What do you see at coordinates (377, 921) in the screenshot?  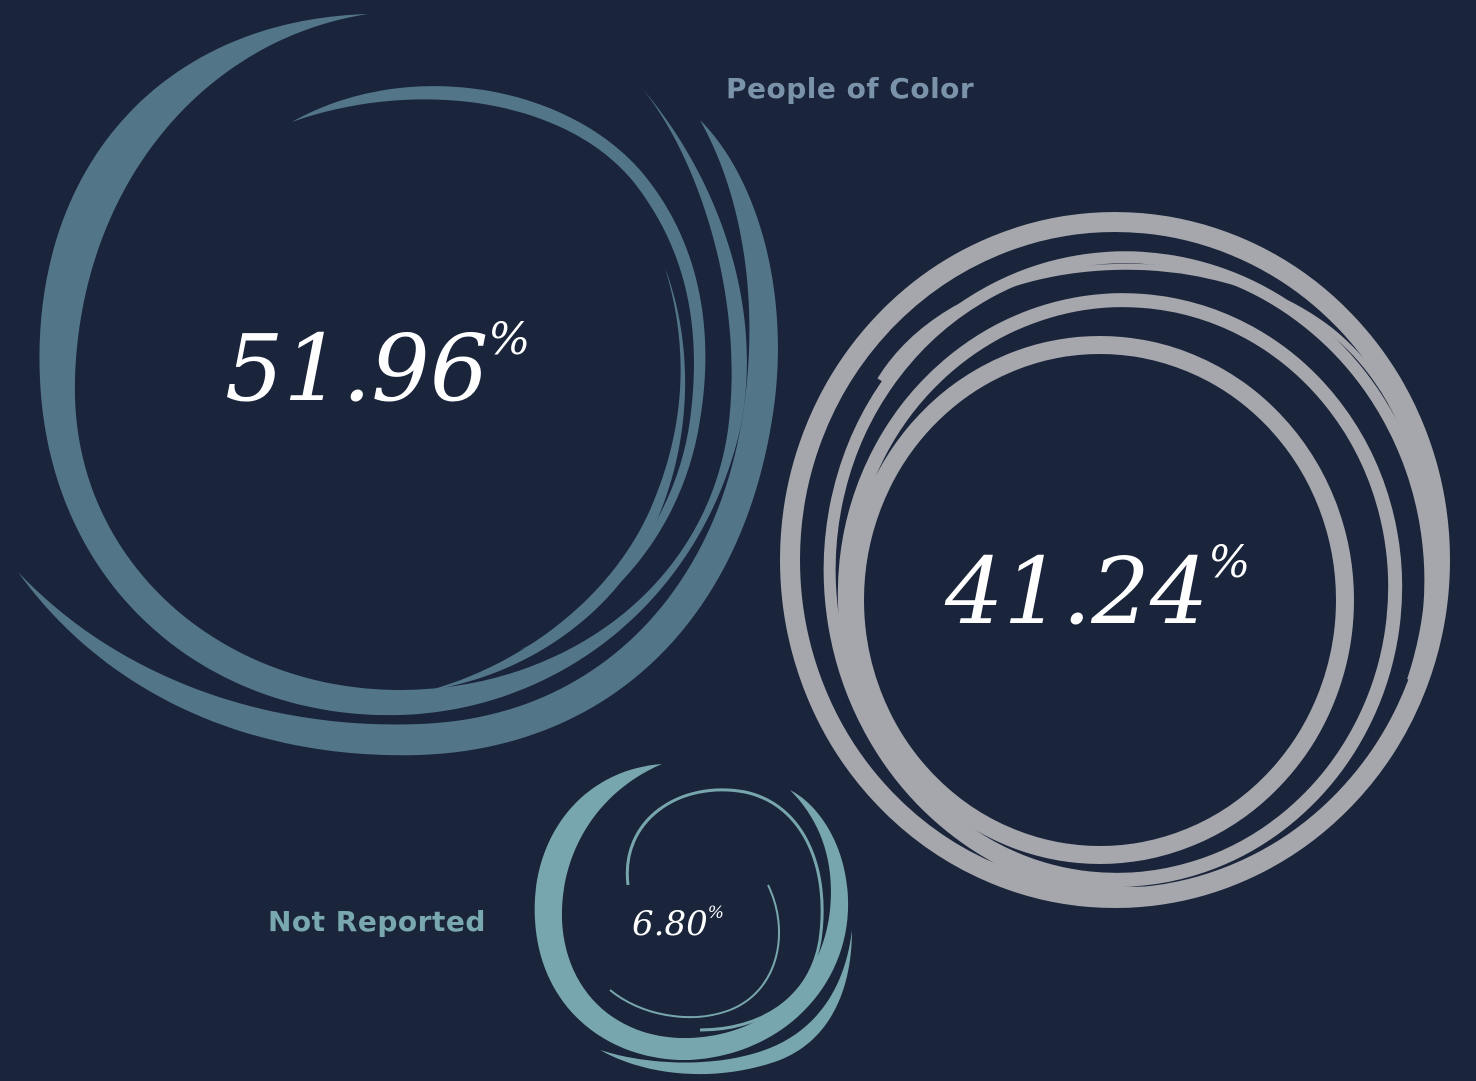 I see `label-not-reported: Not Reported` at bounding box center [377, 921].